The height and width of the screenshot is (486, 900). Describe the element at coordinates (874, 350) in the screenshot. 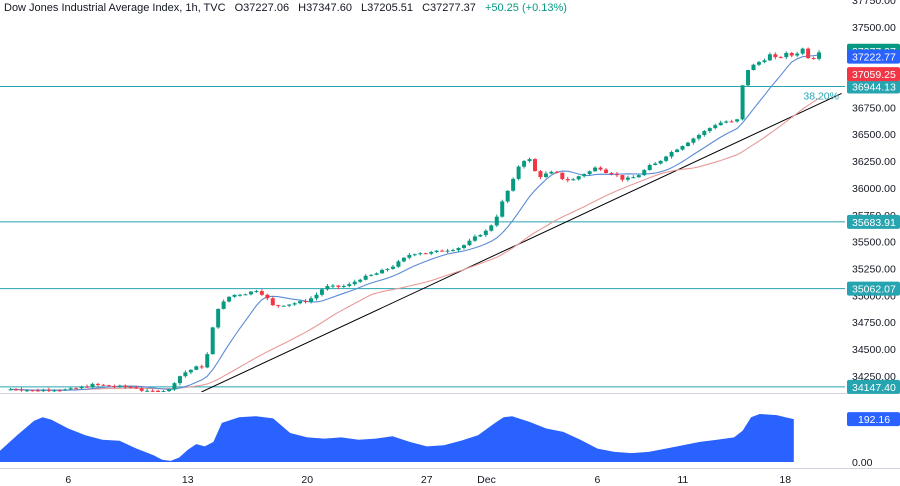

I see `y-tick-label: 34500.00` at that location.